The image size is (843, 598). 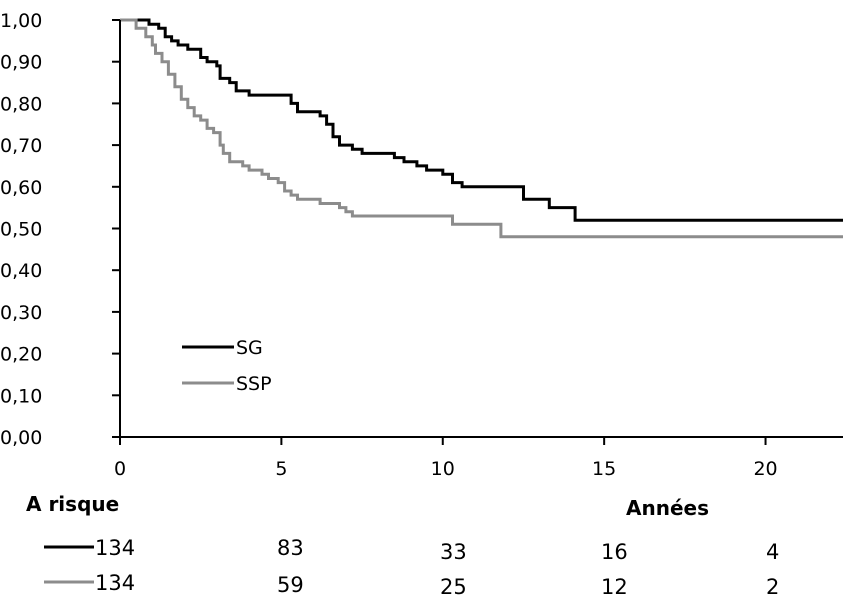 I want to click on risk-value: 59, so click(x=290, y=585).